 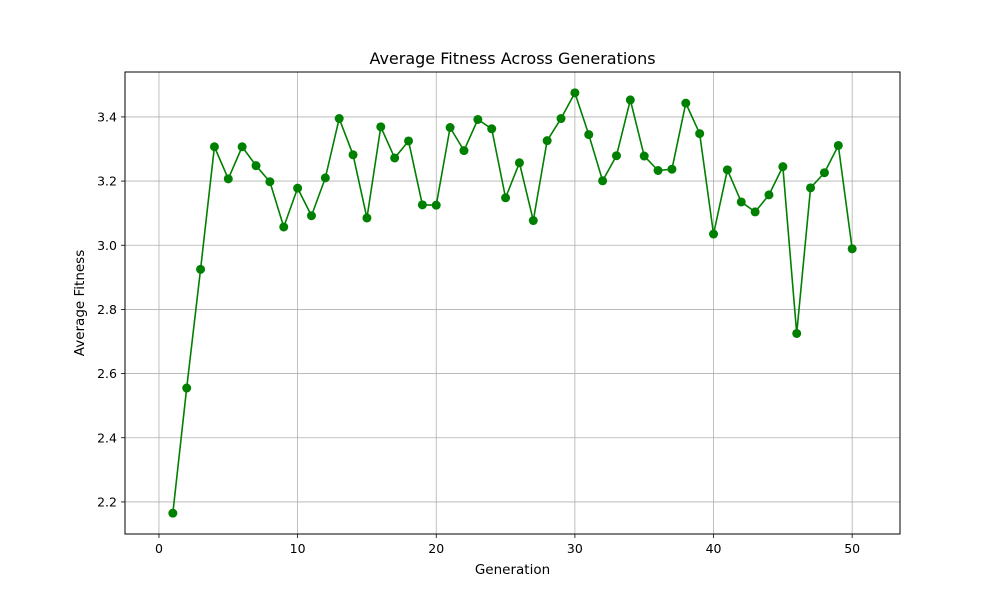 What do you see at coordinates (107, 181) in the screenshot?
I see `y-tick-label: 3.2` at bounding box center [107, 181].